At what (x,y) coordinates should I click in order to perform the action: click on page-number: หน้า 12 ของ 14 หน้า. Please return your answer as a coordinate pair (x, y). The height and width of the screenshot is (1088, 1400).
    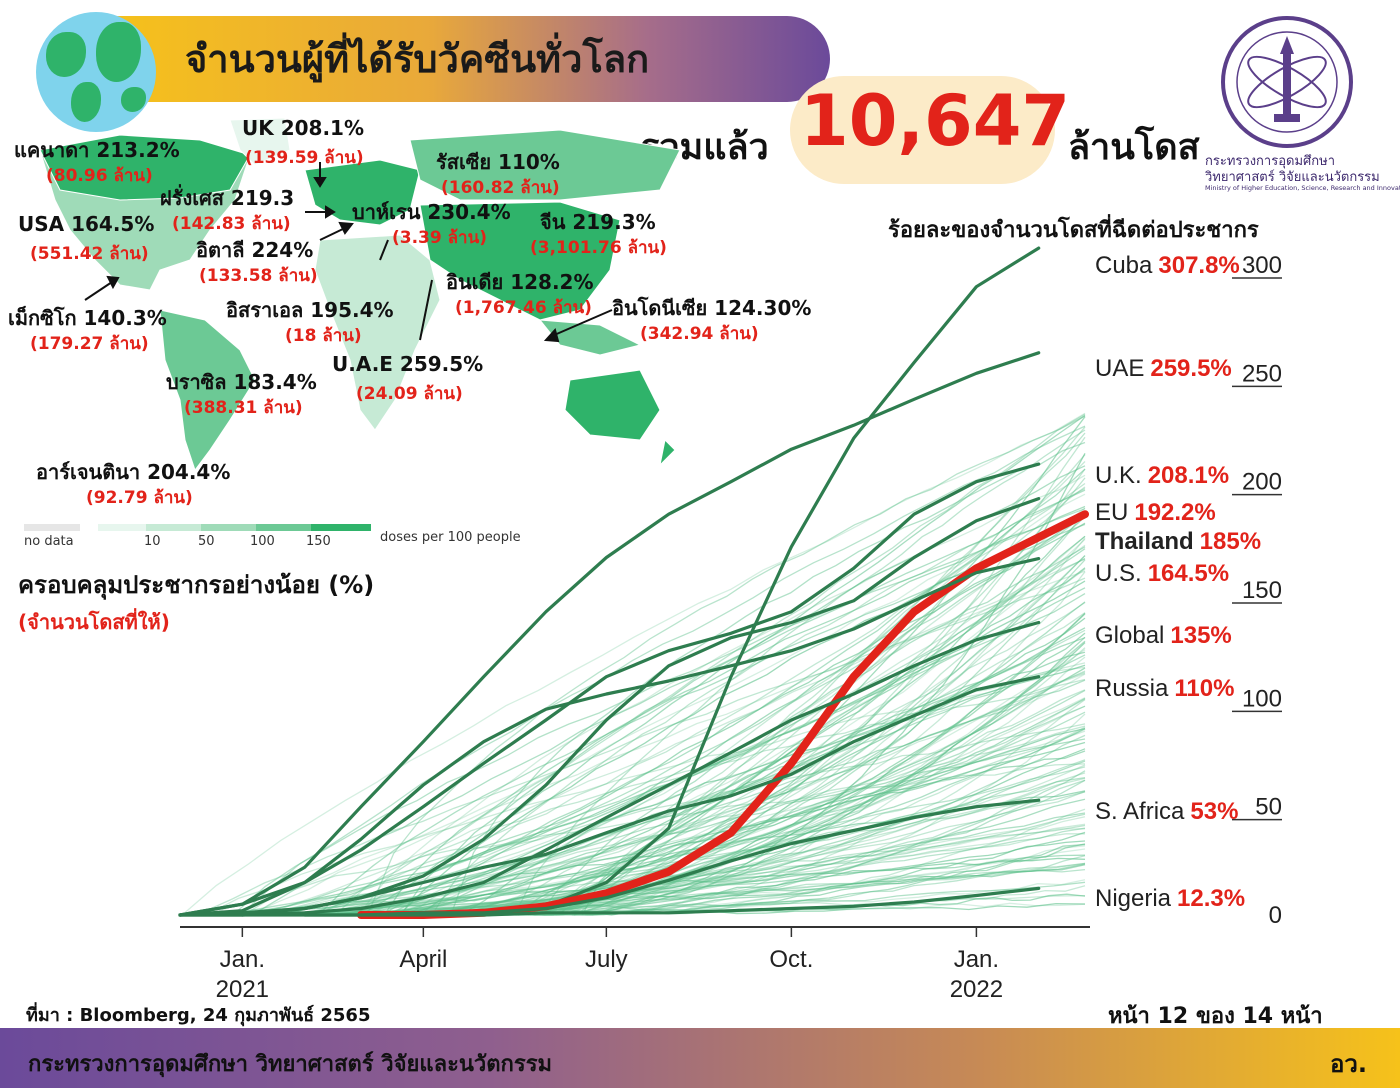
    Looking at the image, I should click on (1215, 1016).